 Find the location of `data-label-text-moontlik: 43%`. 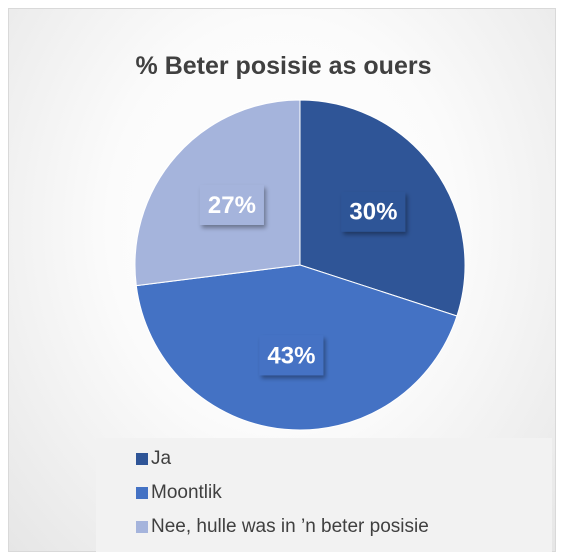

data-label-text-moontlik: 43% is located at coordinates (291, 355).